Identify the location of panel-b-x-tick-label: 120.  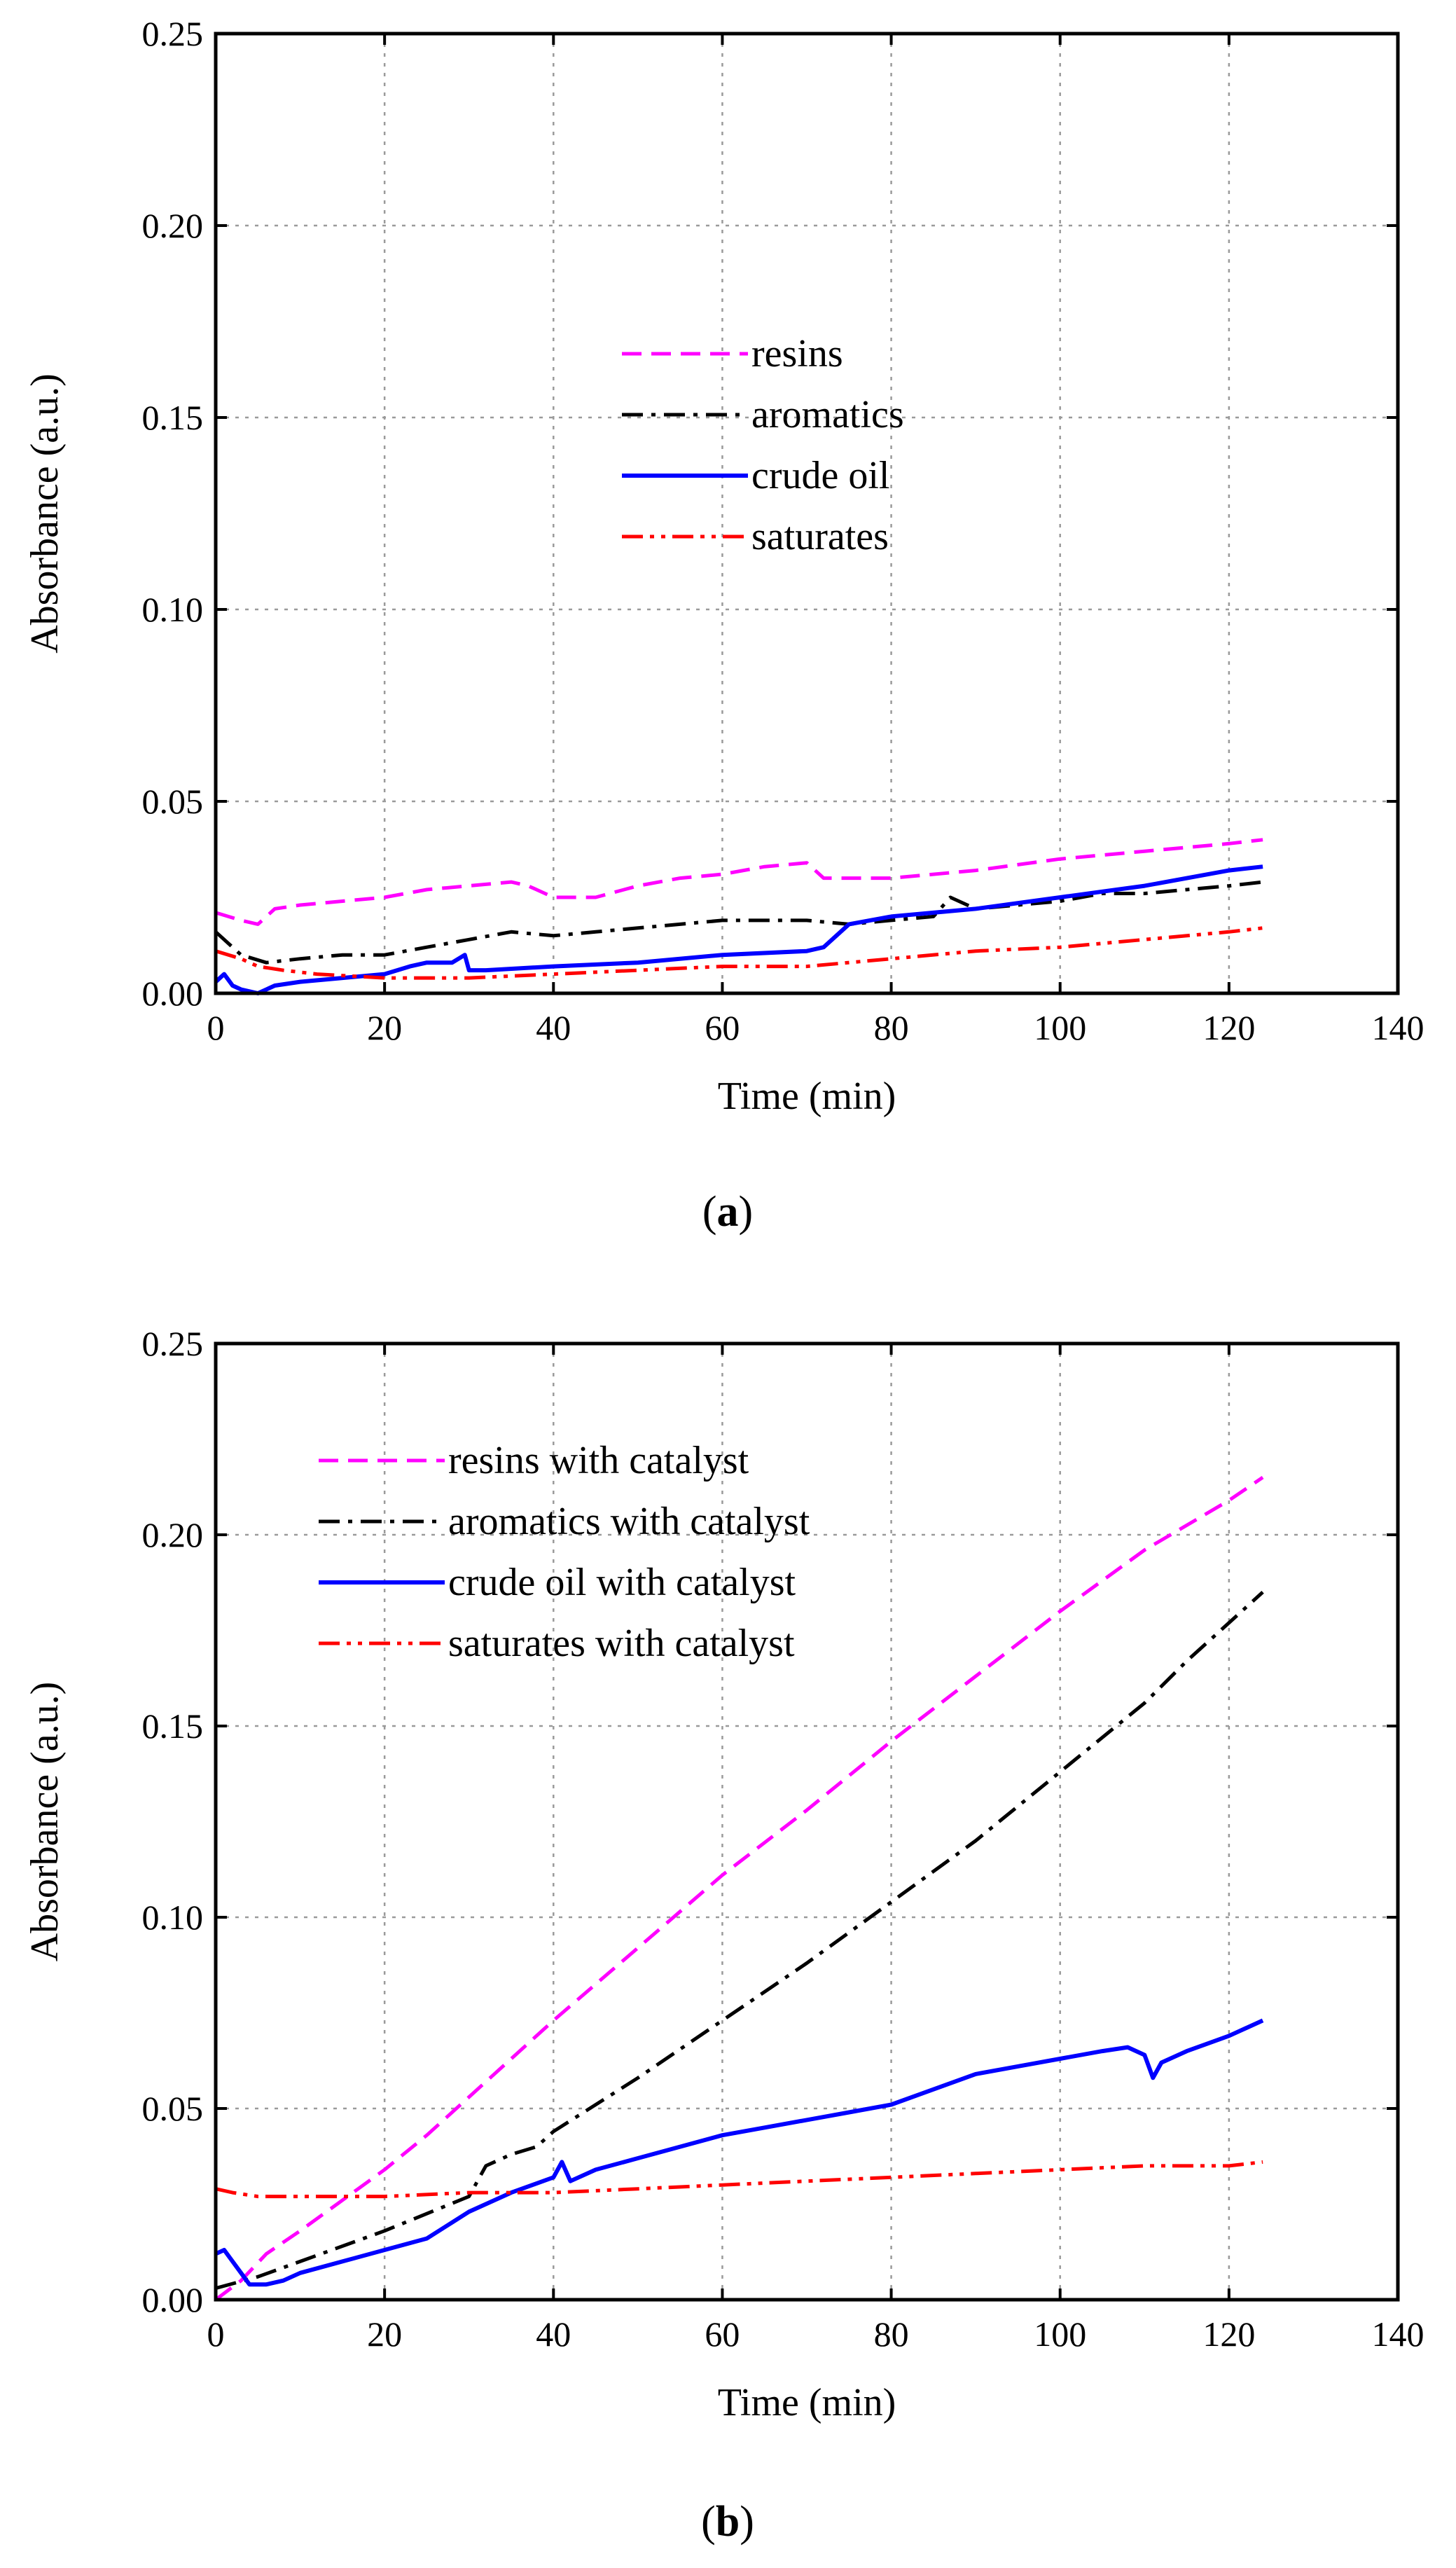
(1228, 2334).